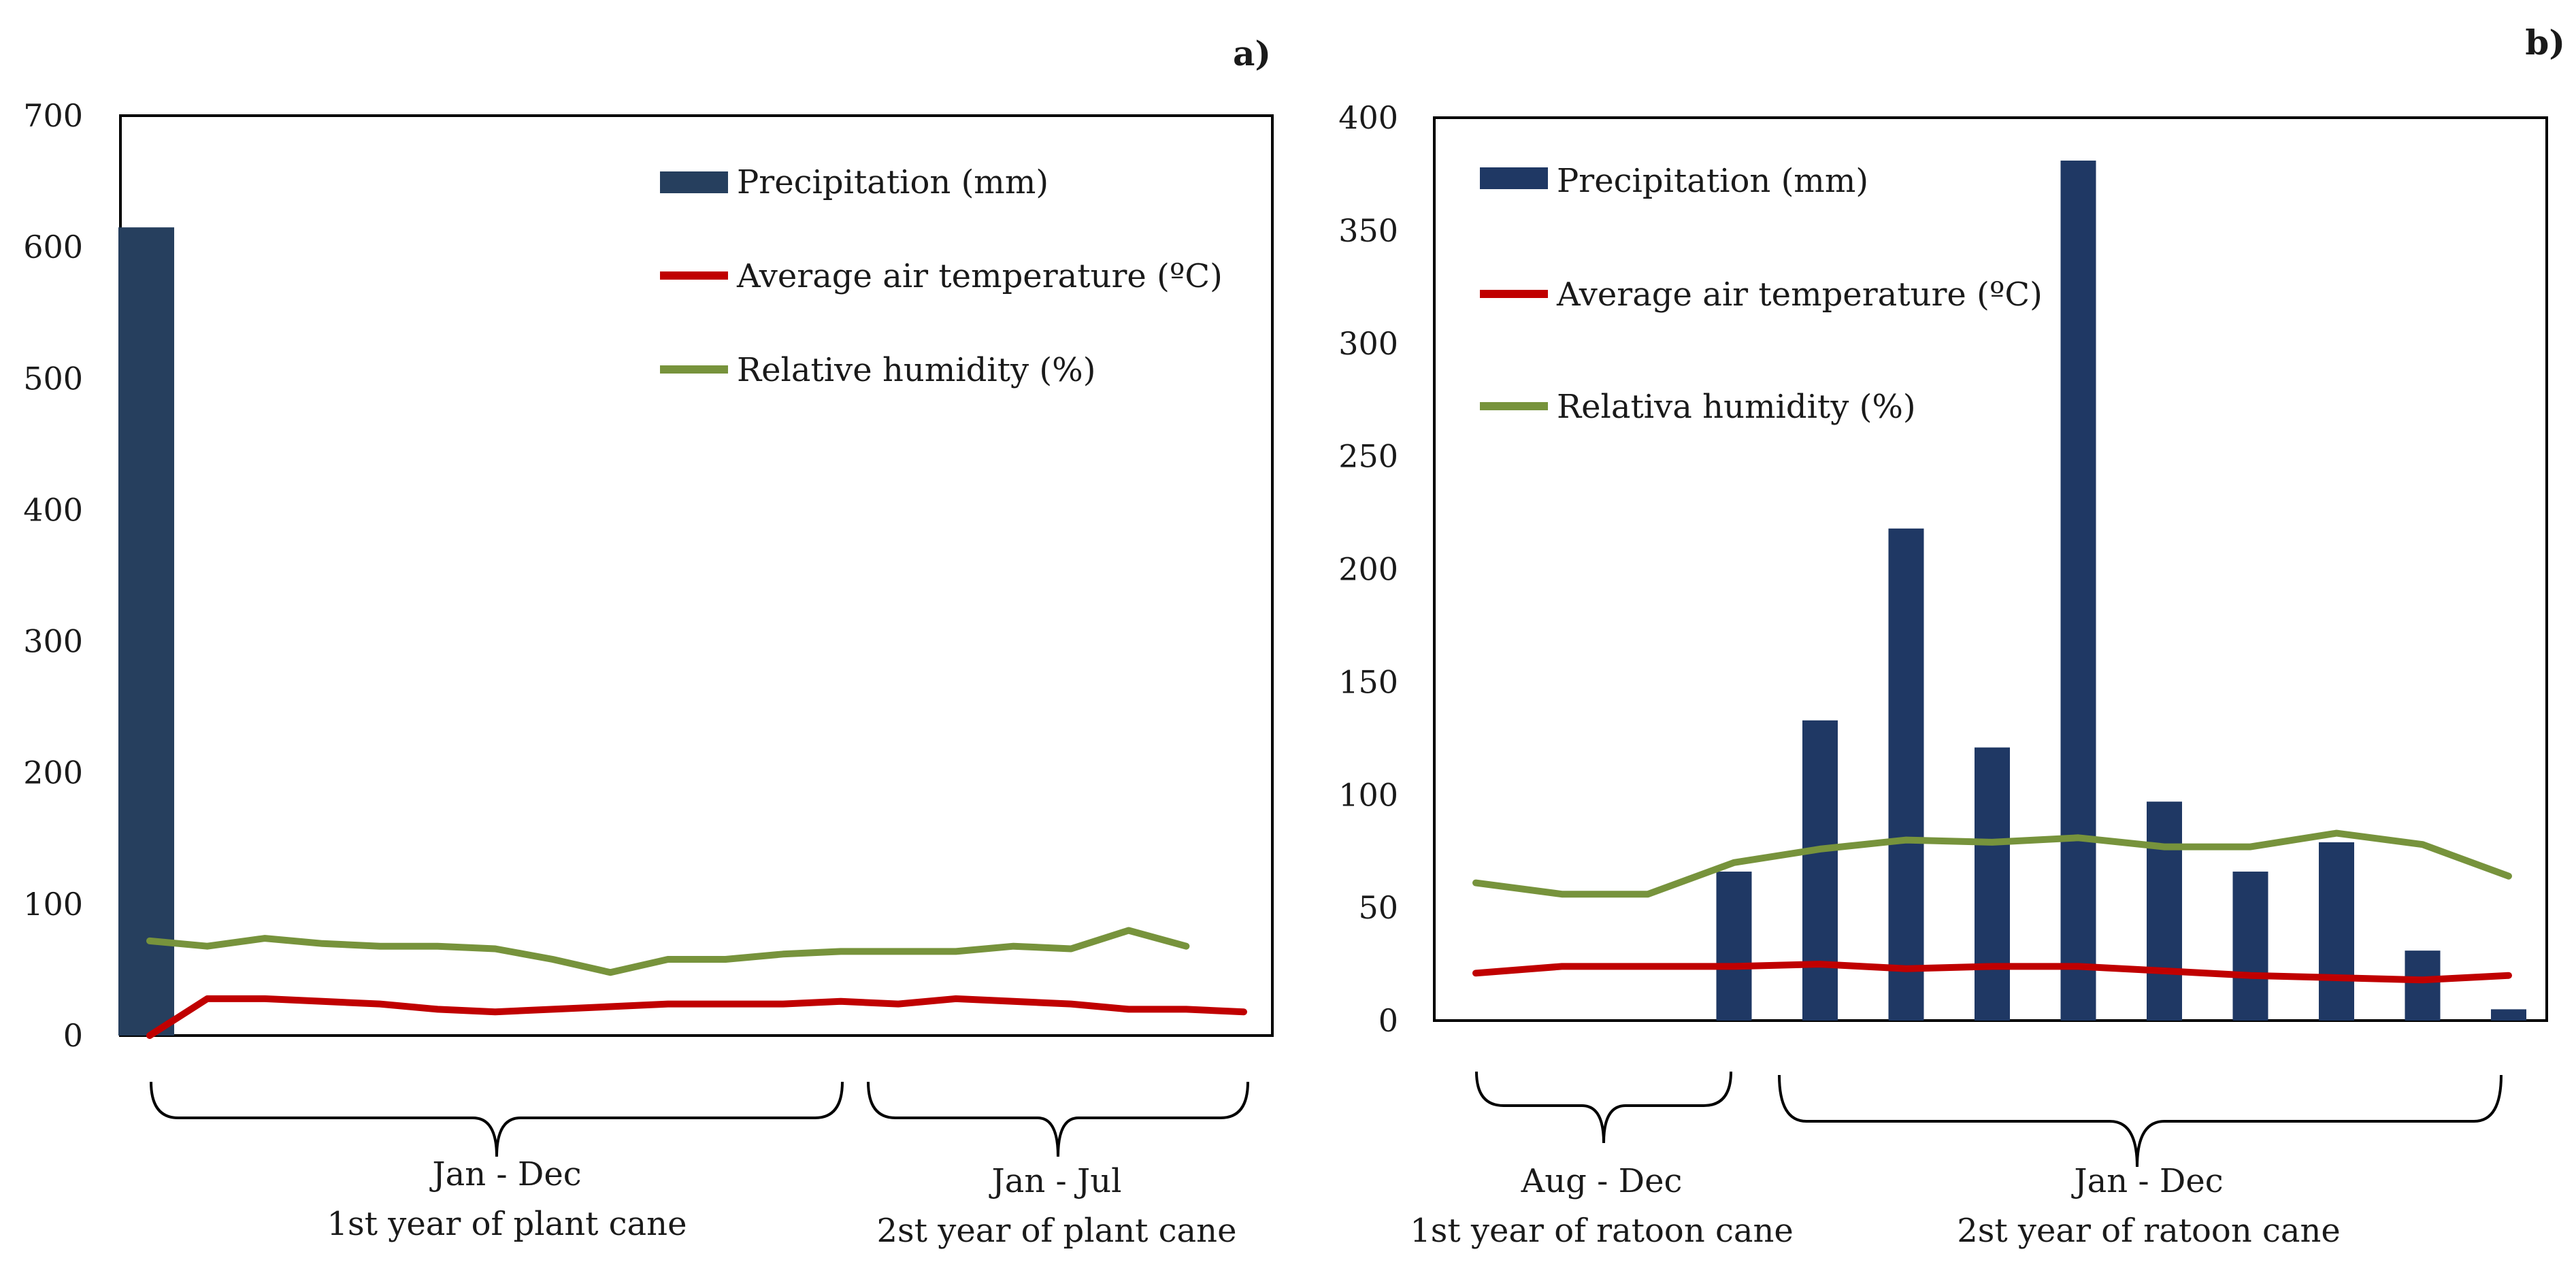 The height and width of the screenshot is (1273, 2576). What do you see at coordinates (916, 370) in the screenshot?
I see `panel-a-legend-humidity: Relative humidity (%)` at bounding box center [916, 370].